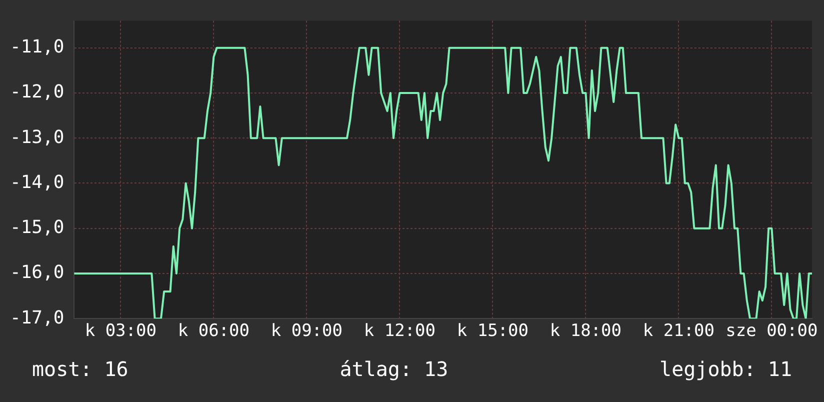 This screenshot has height=402, width=824. I want to click on x-tick-label: k 12:00, so click(400, 331).